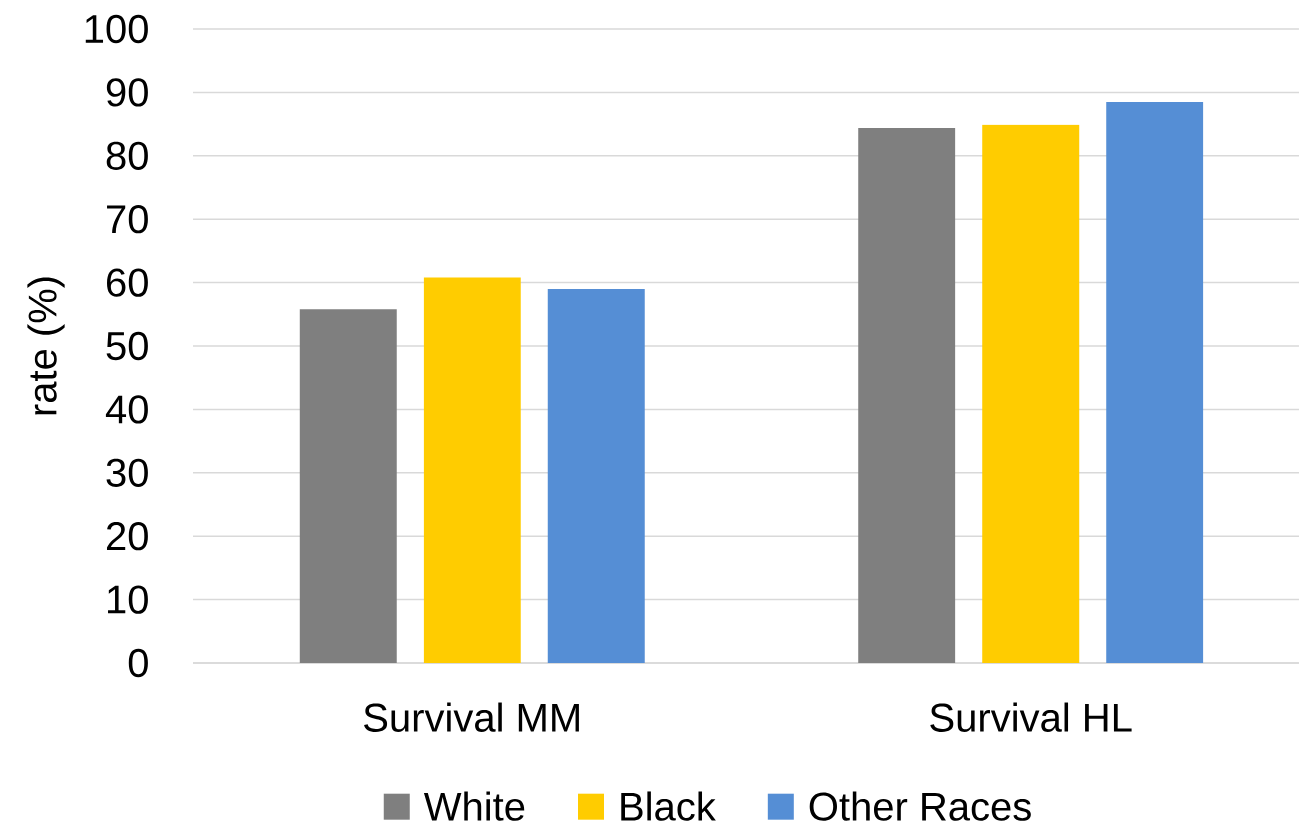 The image size is (1299, 822). I want to click on x-tick-label: Survival MM, so click(471, 717).